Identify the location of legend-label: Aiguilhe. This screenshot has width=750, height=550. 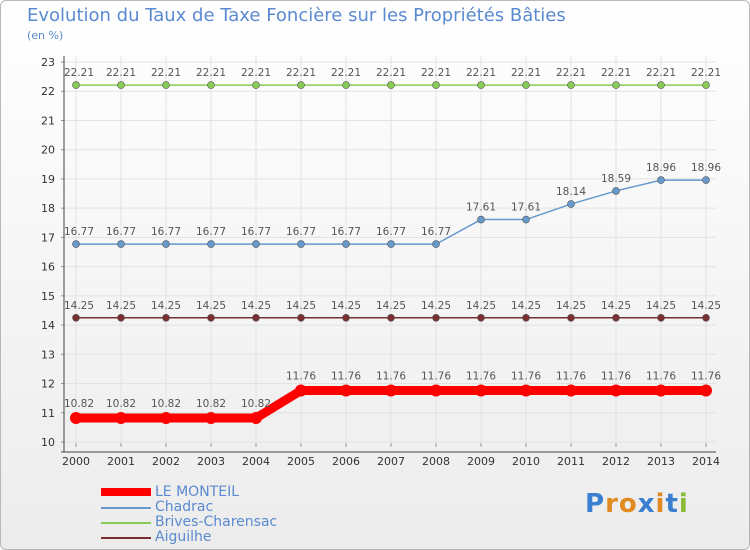
(183, 537).